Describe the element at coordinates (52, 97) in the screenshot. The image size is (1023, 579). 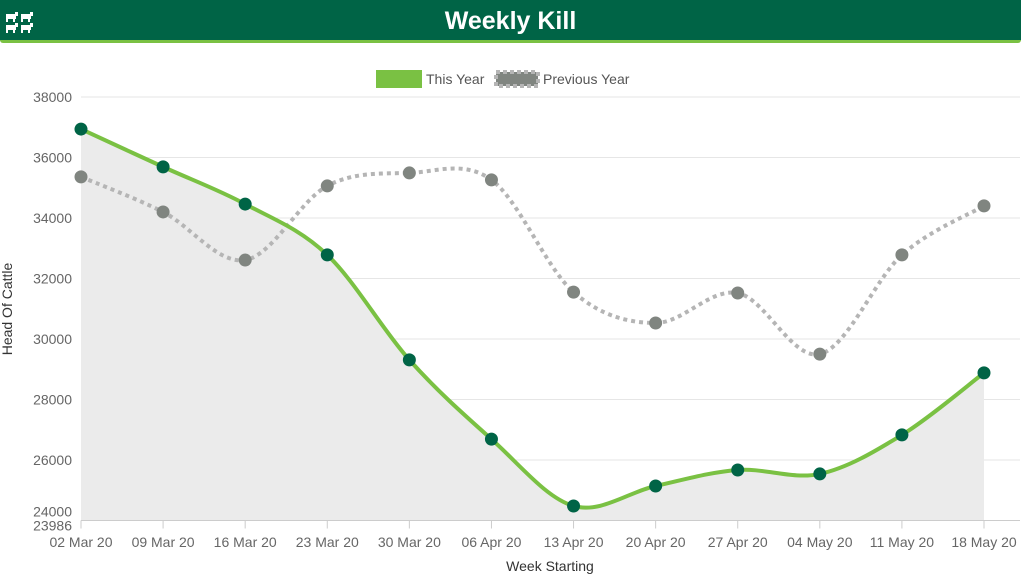
I see `y-tick-label: 38000` at that location.